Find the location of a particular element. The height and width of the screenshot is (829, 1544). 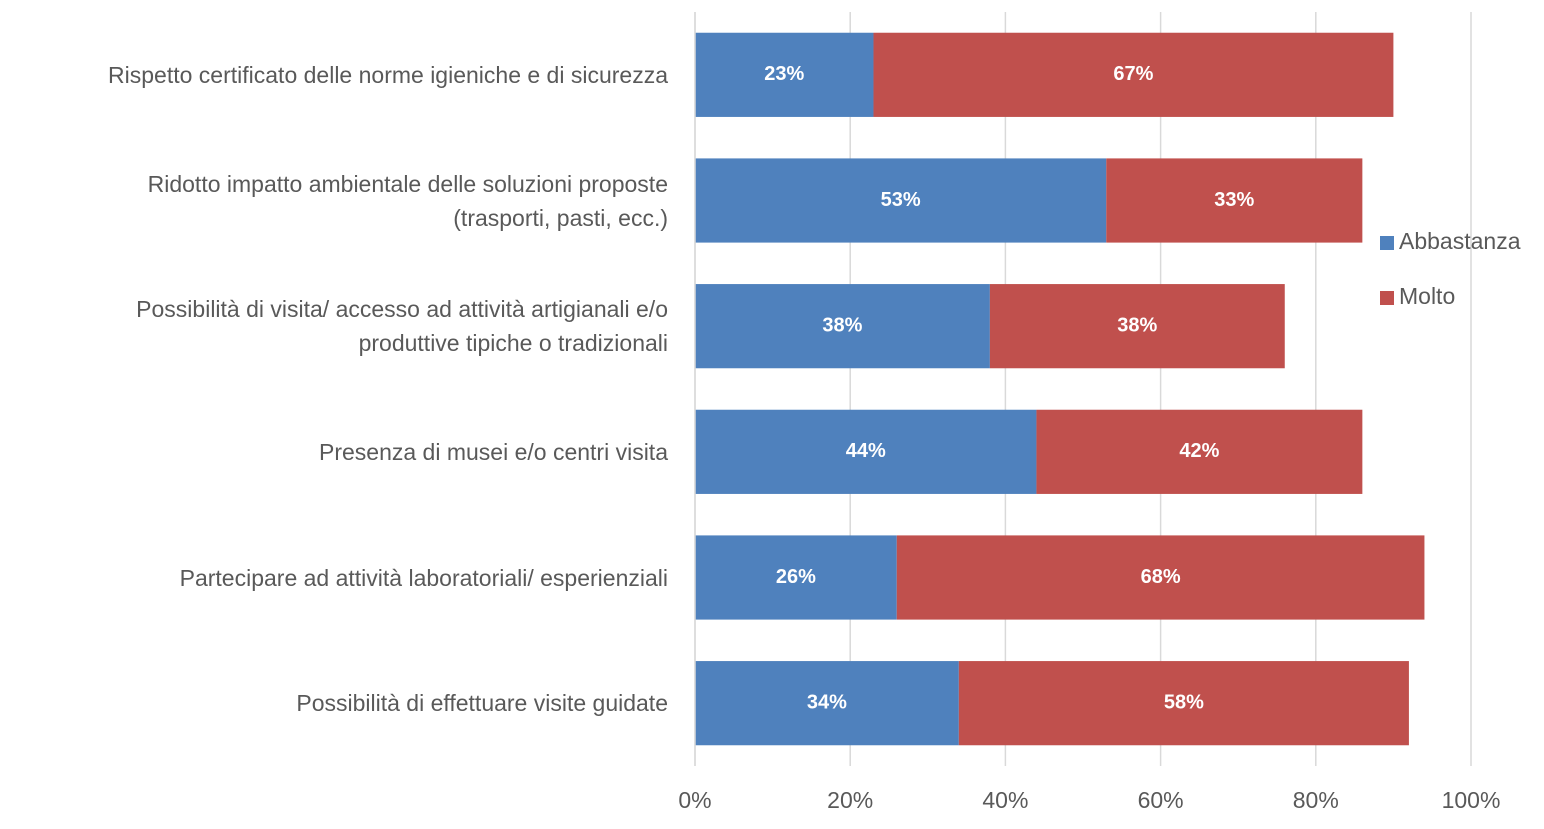

data-label: 33% is located at coordinates (1234, 200).